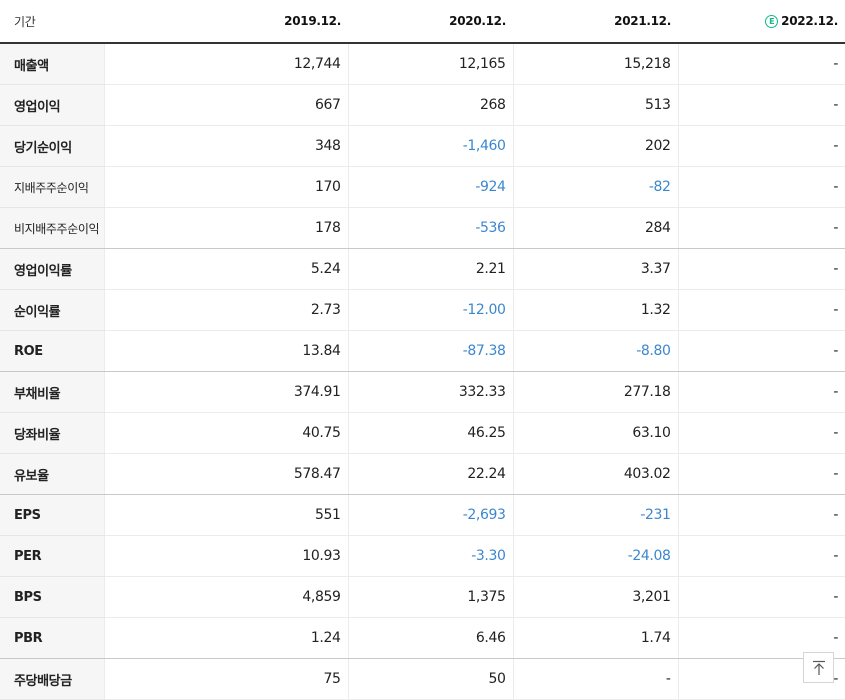  What do you see at coordinates (595, 597) in the screenshot?
I see `table-cell: 3,201` at bounding box center [595, 597].